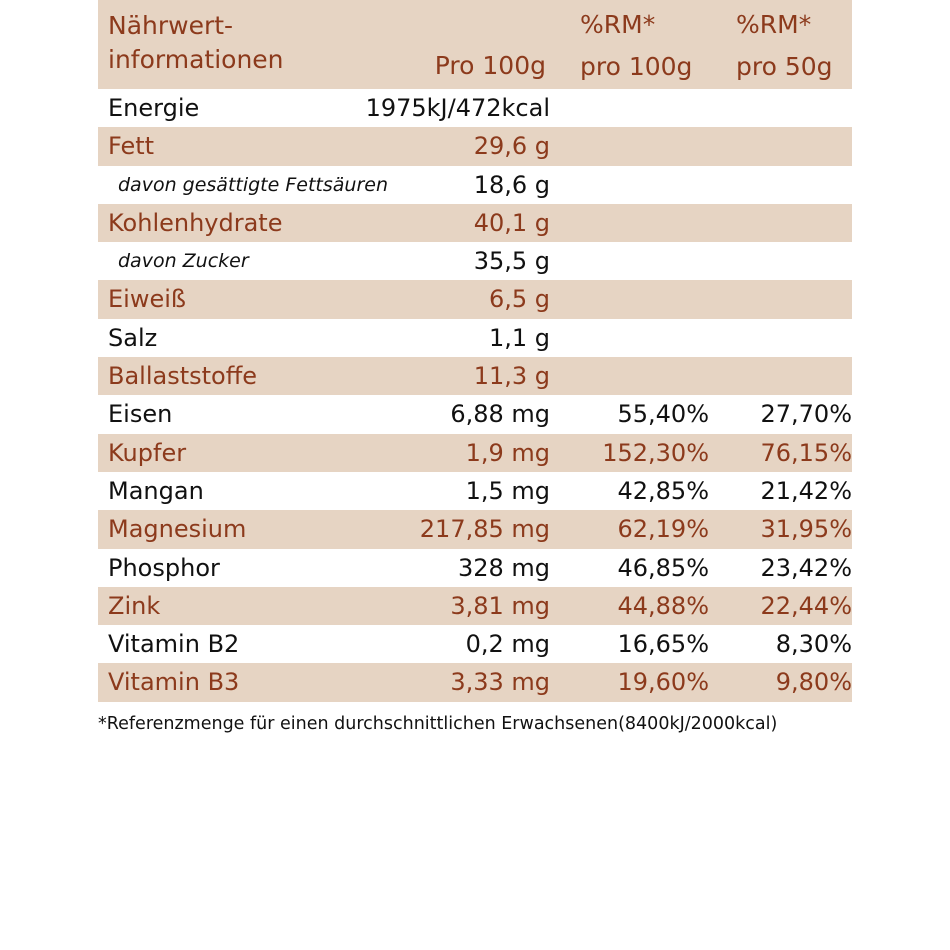  I want to click on row-name: Phosphor, so click(164, 567).